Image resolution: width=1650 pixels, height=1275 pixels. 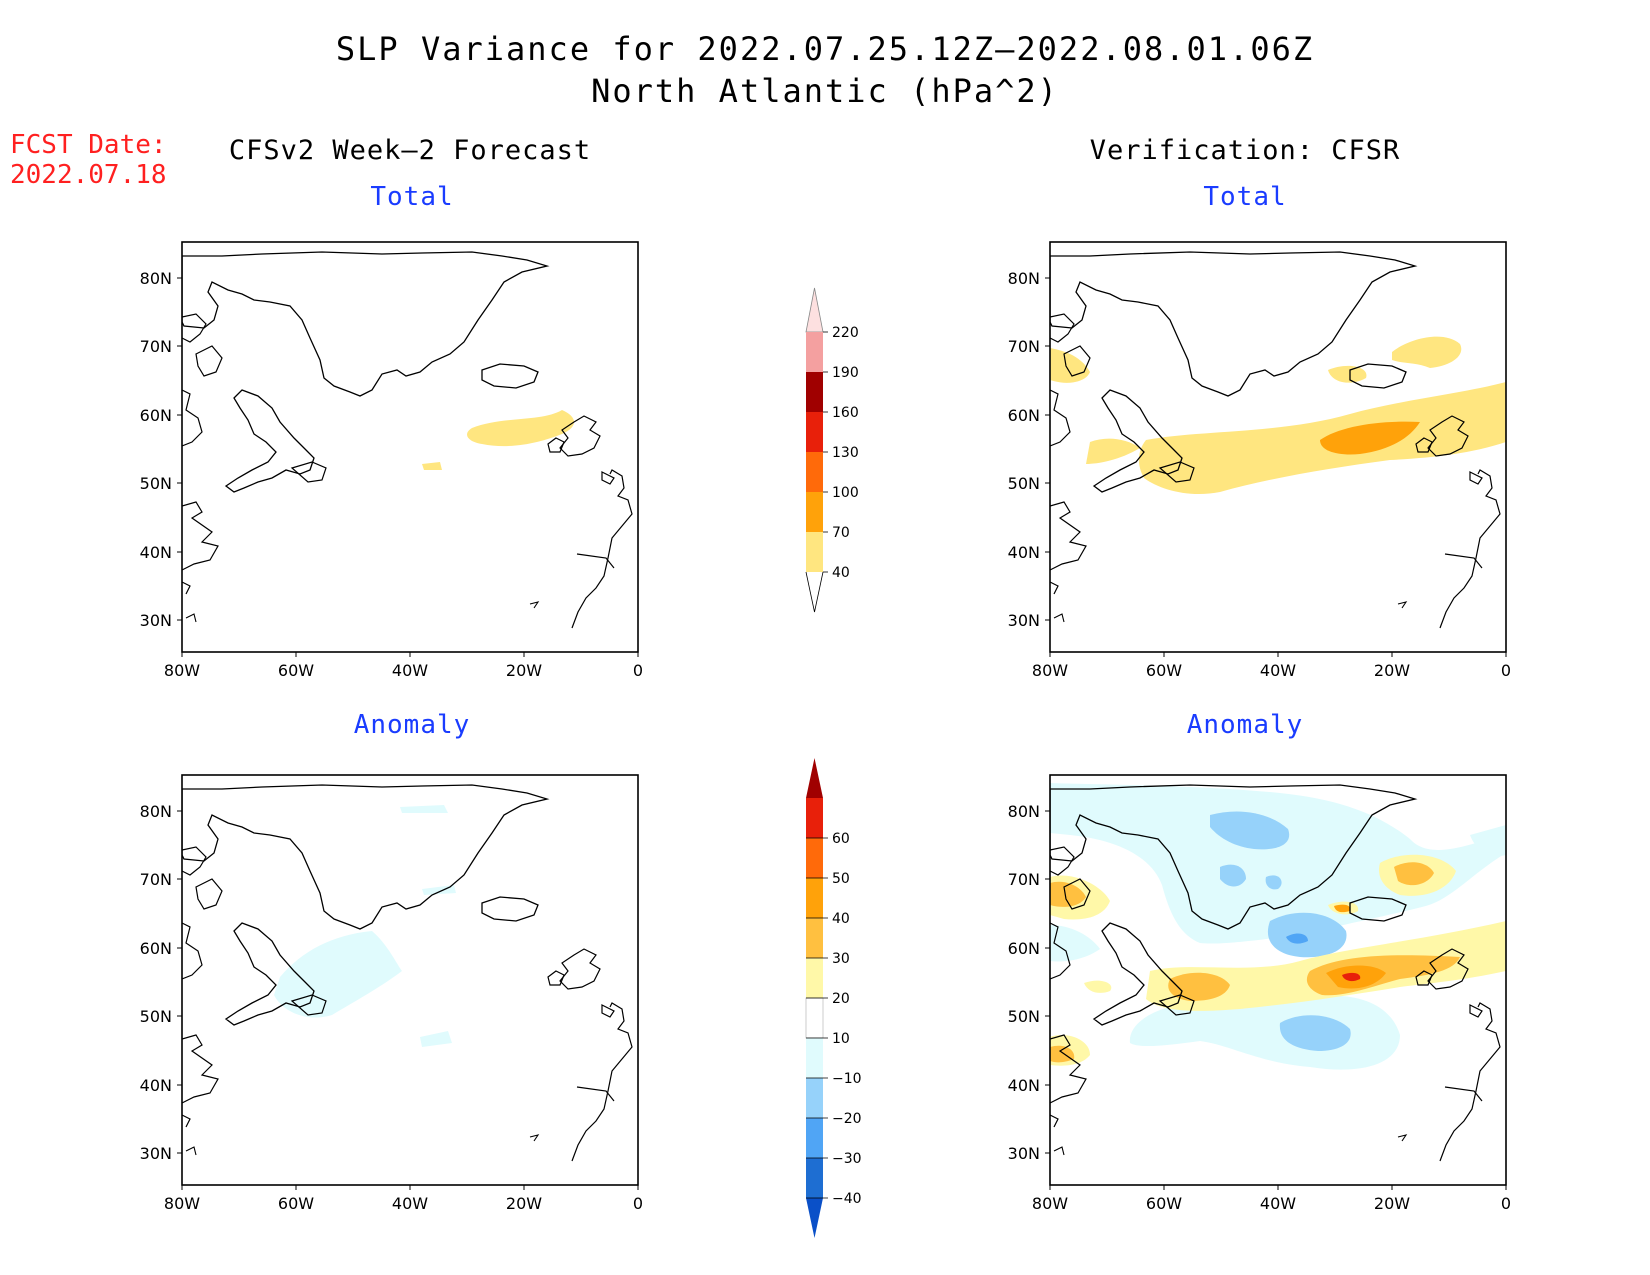 I want to click on colorbar-tick-label: 20, so click(x=841, y=999).